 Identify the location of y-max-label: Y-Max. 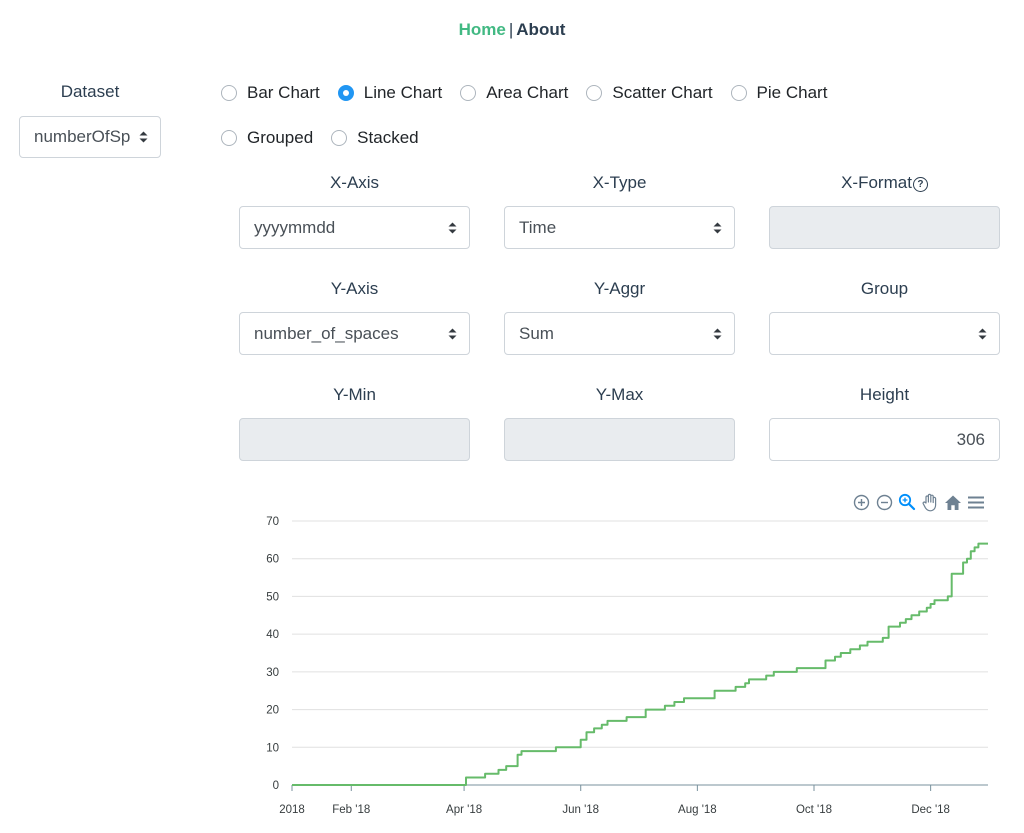
(619, 394).